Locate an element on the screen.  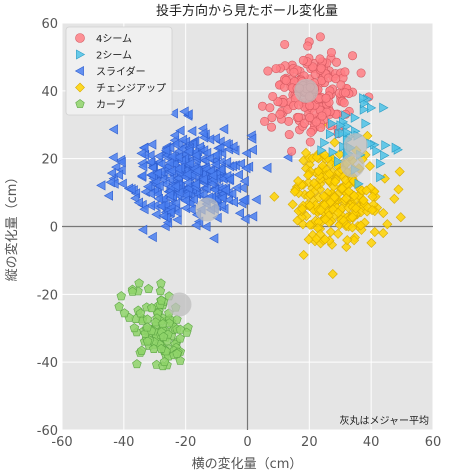
x-tick-label: 20 is located at coordinates (309, 442).